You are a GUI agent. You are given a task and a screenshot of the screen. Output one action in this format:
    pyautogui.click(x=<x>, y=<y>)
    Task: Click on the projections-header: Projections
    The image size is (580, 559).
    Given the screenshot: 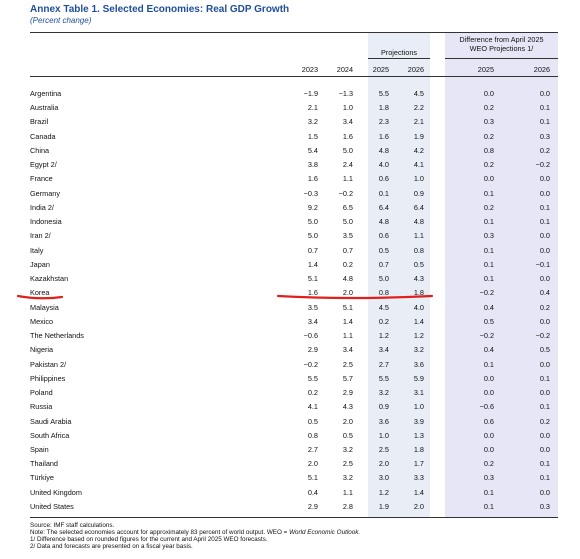 What is the action you would take?
    pyautogui.click(x=399, y=52)
    